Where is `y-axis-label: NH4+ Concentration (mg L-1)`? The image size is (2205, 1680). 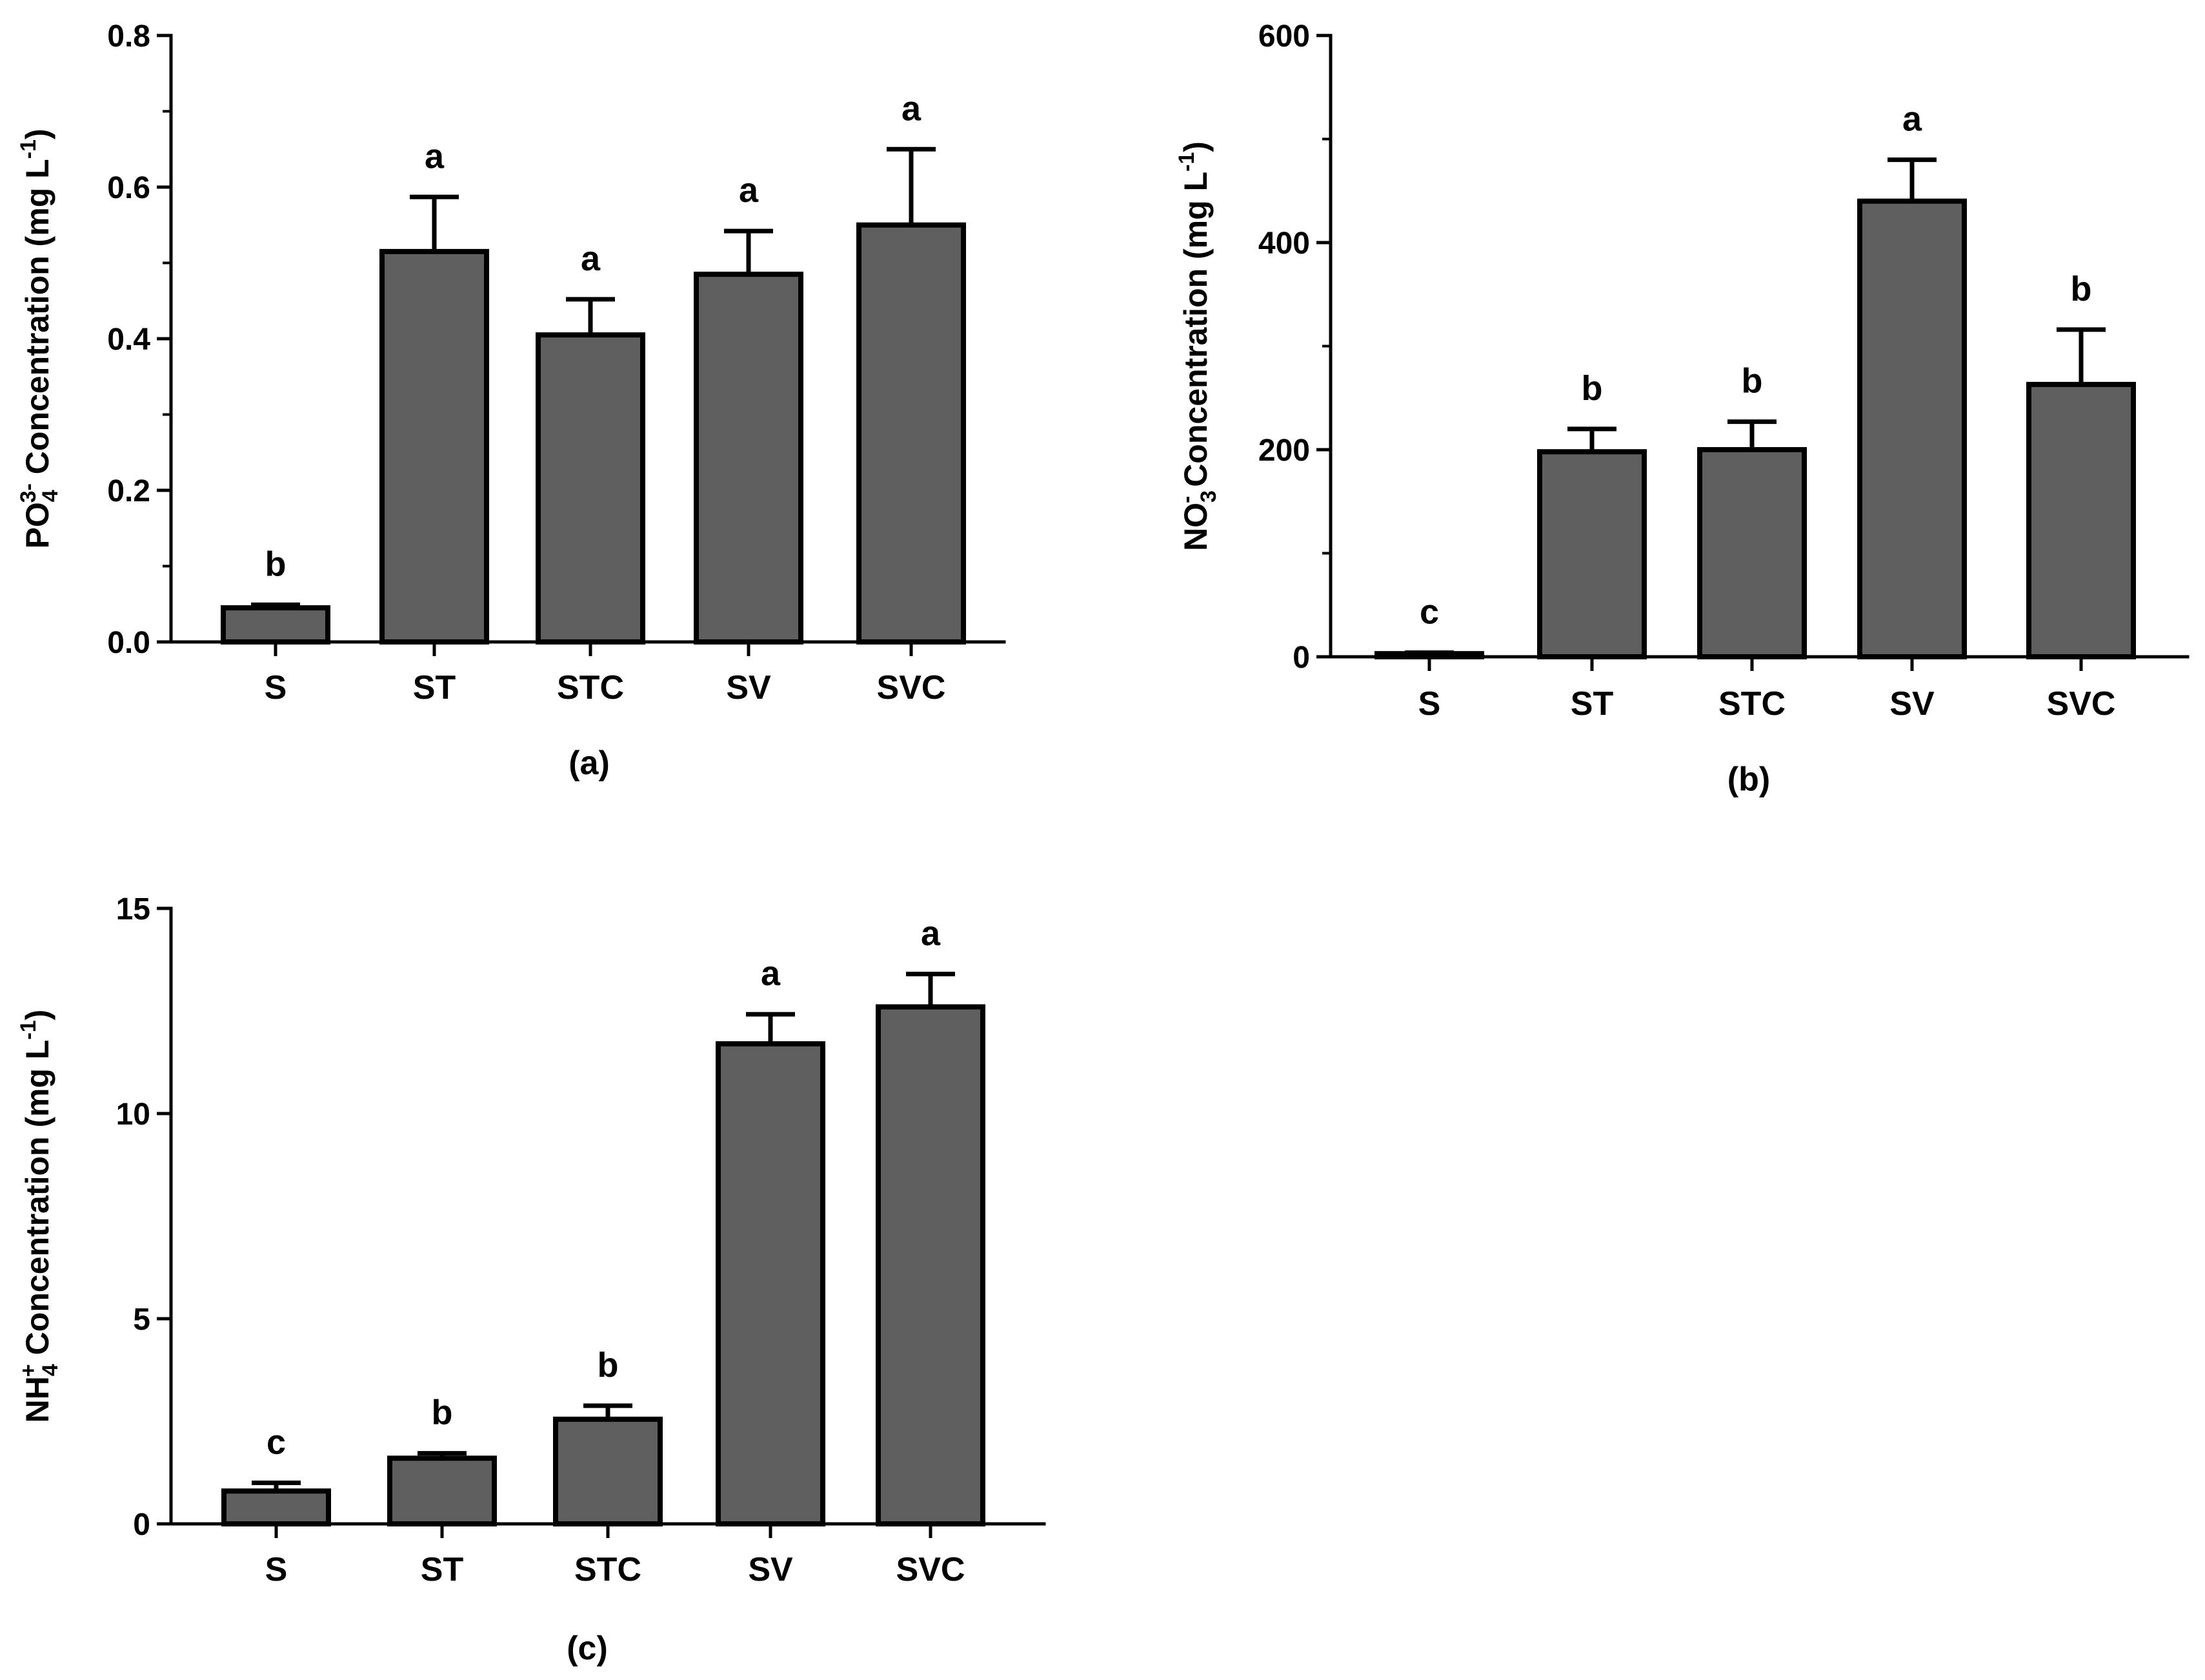 y-axis-label: NH4+ Concentration (mg L-1) is located at coordinates (40, 1216).